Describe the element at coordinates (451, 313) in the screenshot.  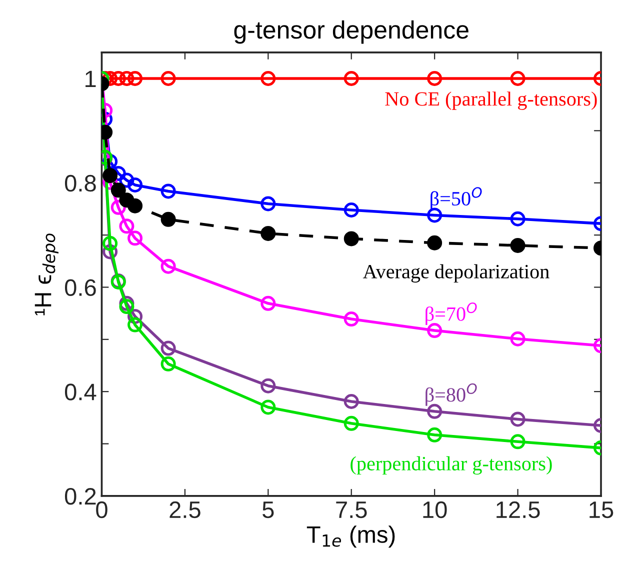
I see `series-label: β=70$^{O}$` at that location.